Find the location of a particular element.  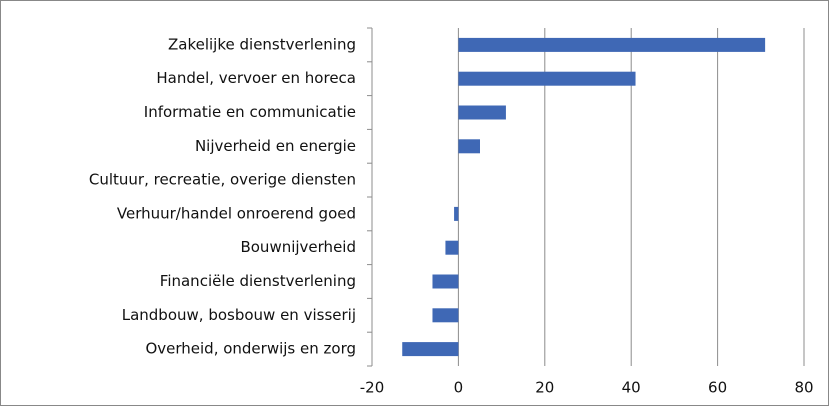

y-tick-label: Zakelijke dienstverlening is located at coordinates (262, 44).